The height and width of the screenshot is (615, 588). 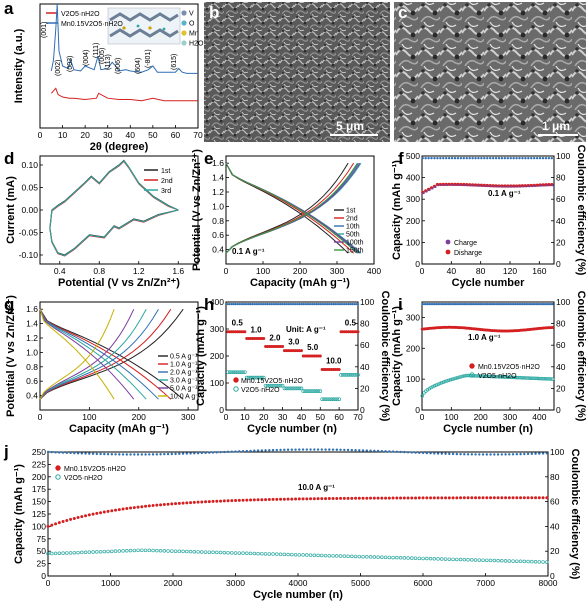 I want to click on y-tick-label-g-0: 0.4, so click(x=32, y=396).